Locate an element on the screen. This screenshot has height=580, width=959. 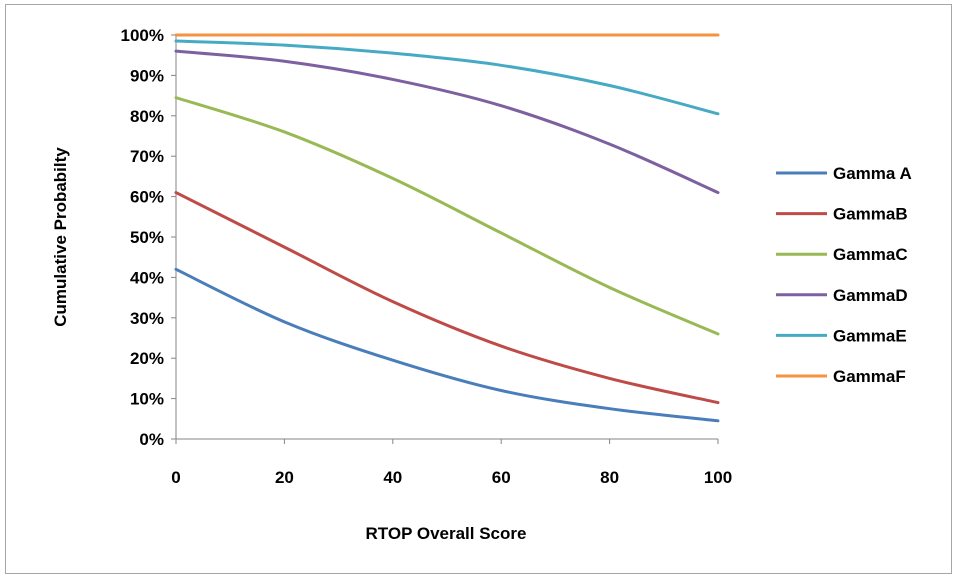
y-tick-label: 0% is located at coordinates (151, 439).